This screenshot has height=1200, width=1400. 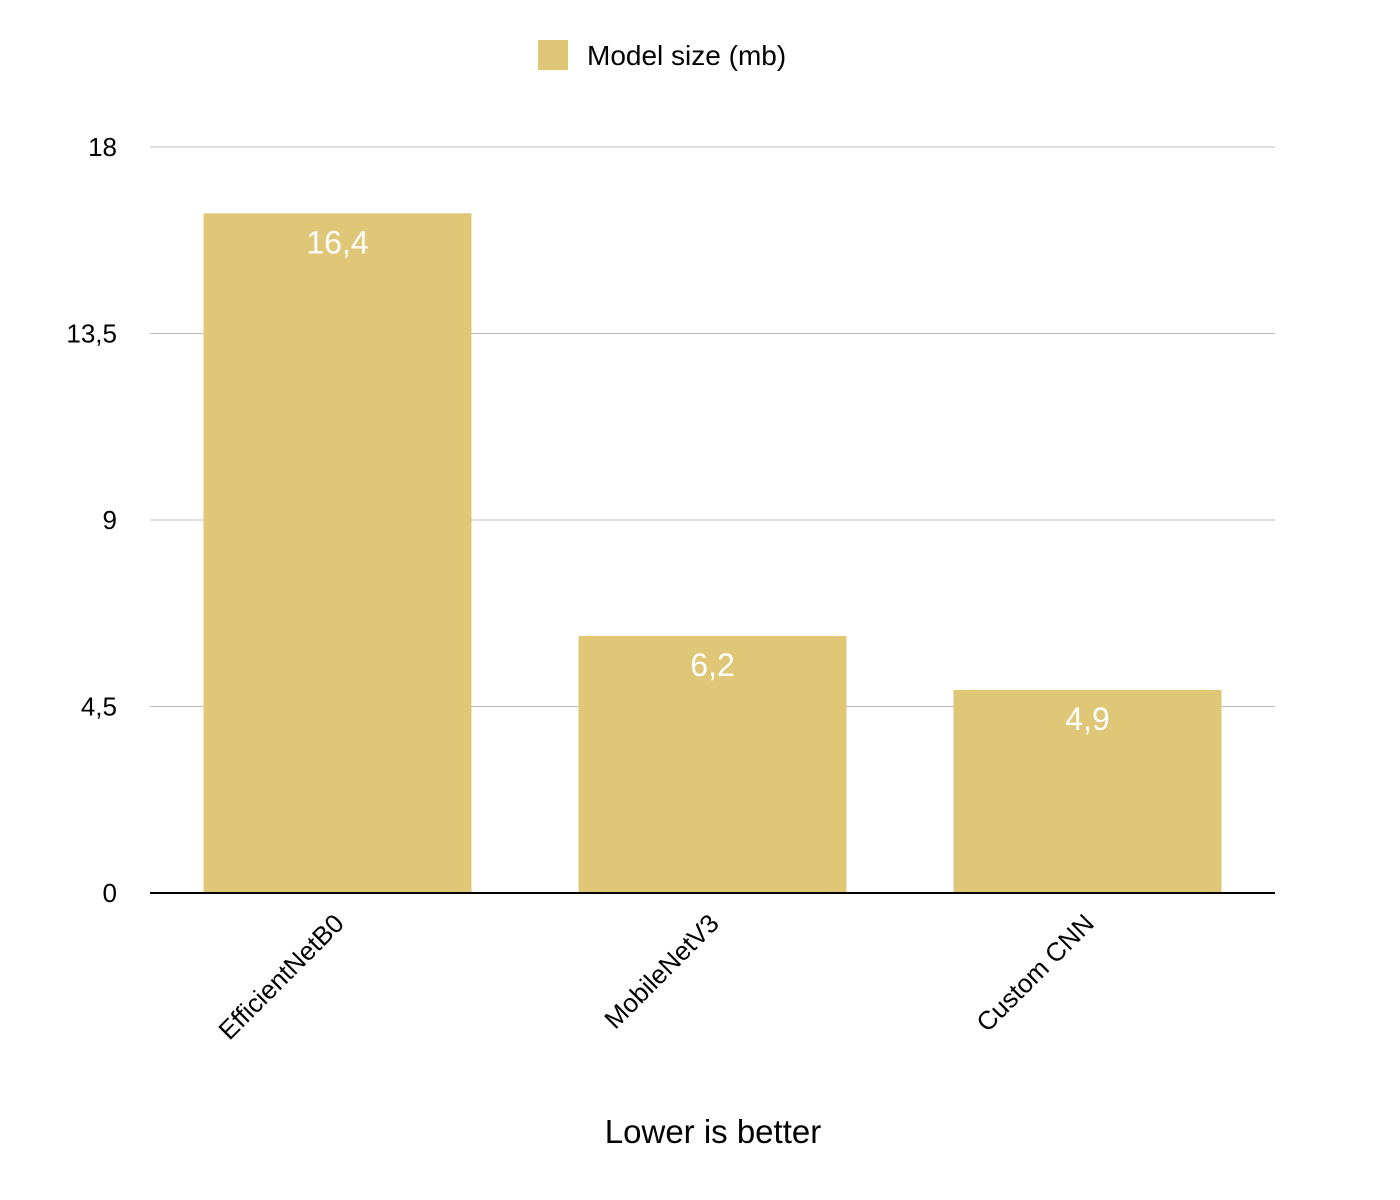 What do you see at coordinates (91, 334) in the screenshot?
I see `y-tick-label: 13,5` at bounding box center [91, 334].